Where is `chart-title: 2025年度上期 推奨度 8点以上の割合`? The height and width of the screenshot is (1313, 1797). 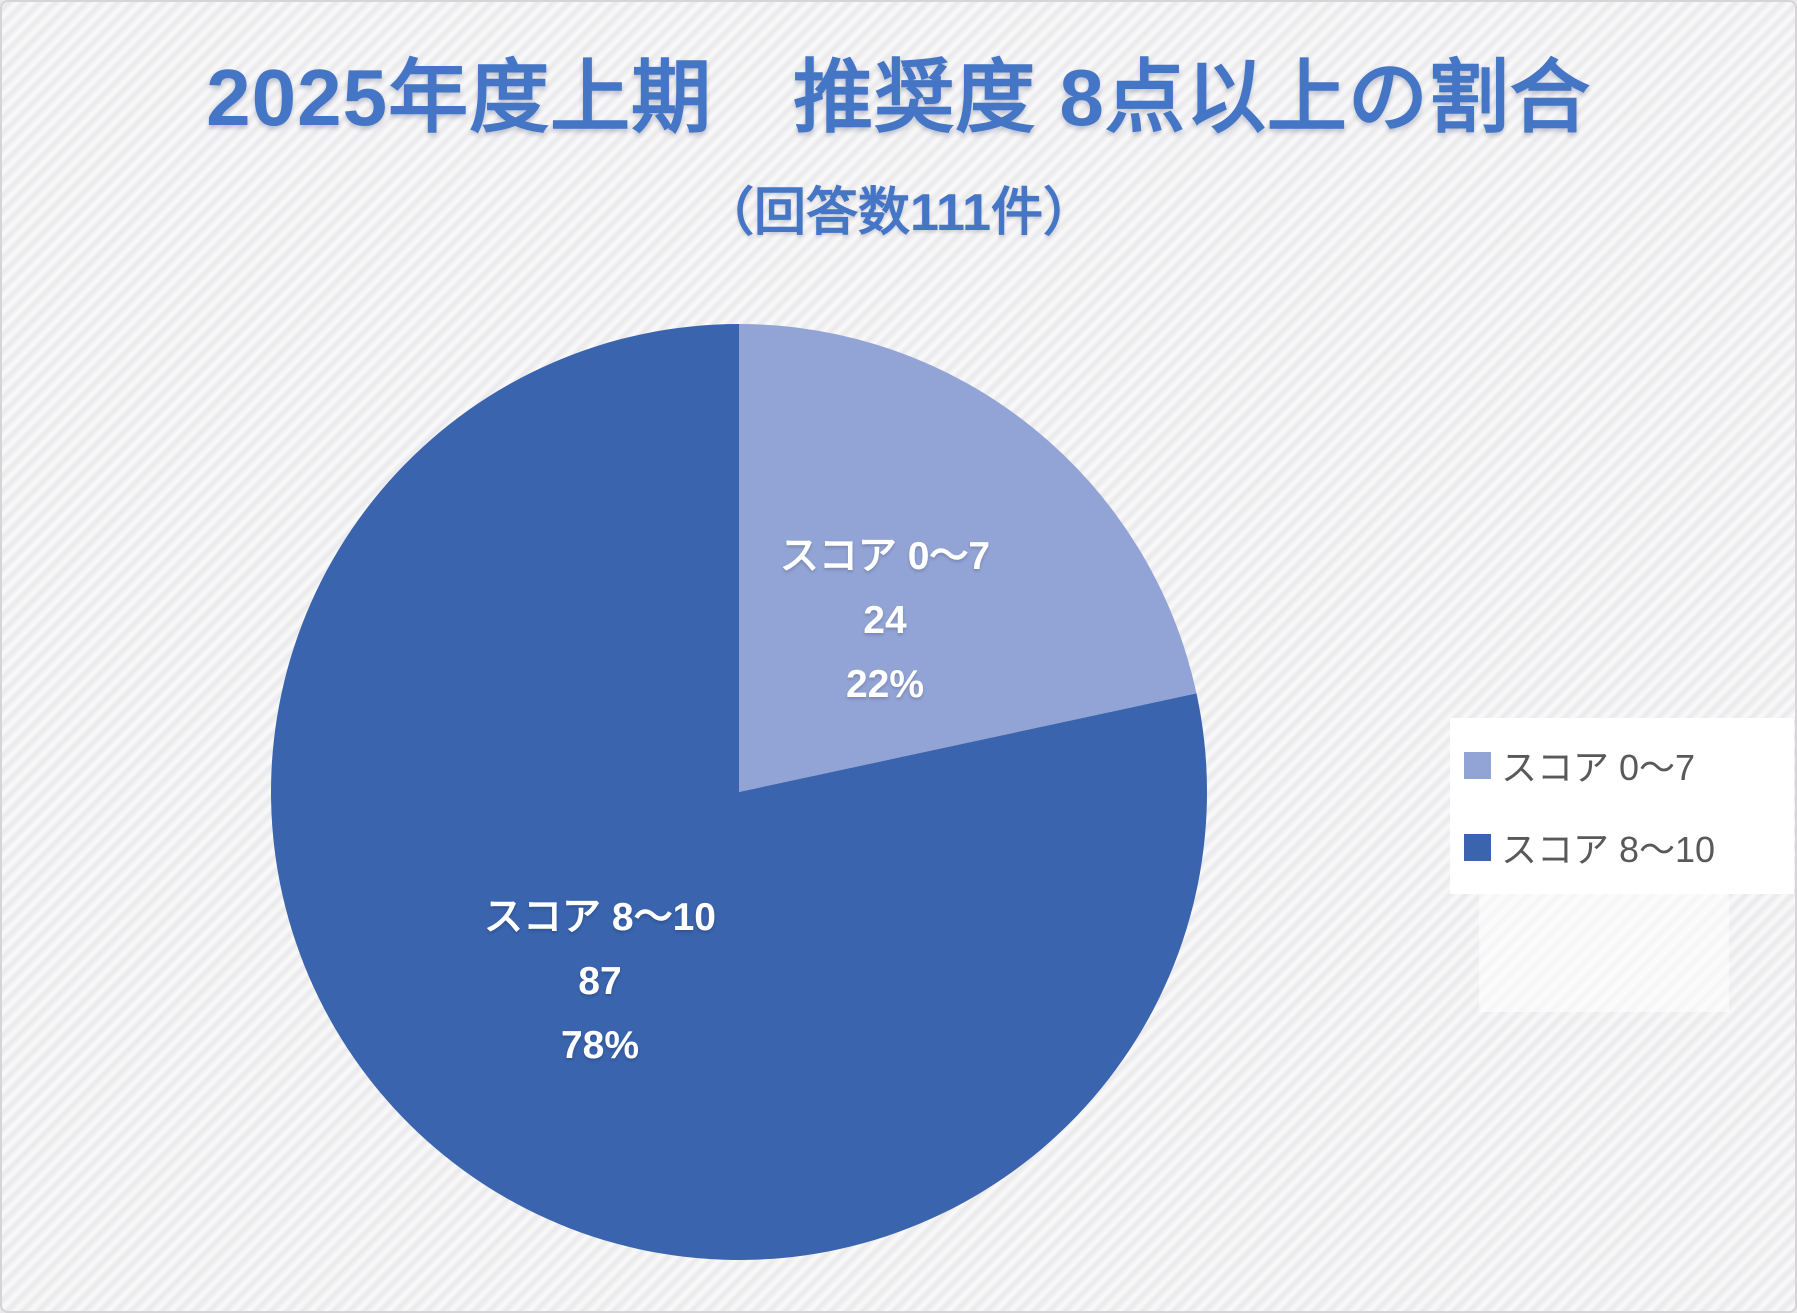 chart-title: 2025年度上期 推奨度 8点以上の割合 is located at coordinates (898, 97).